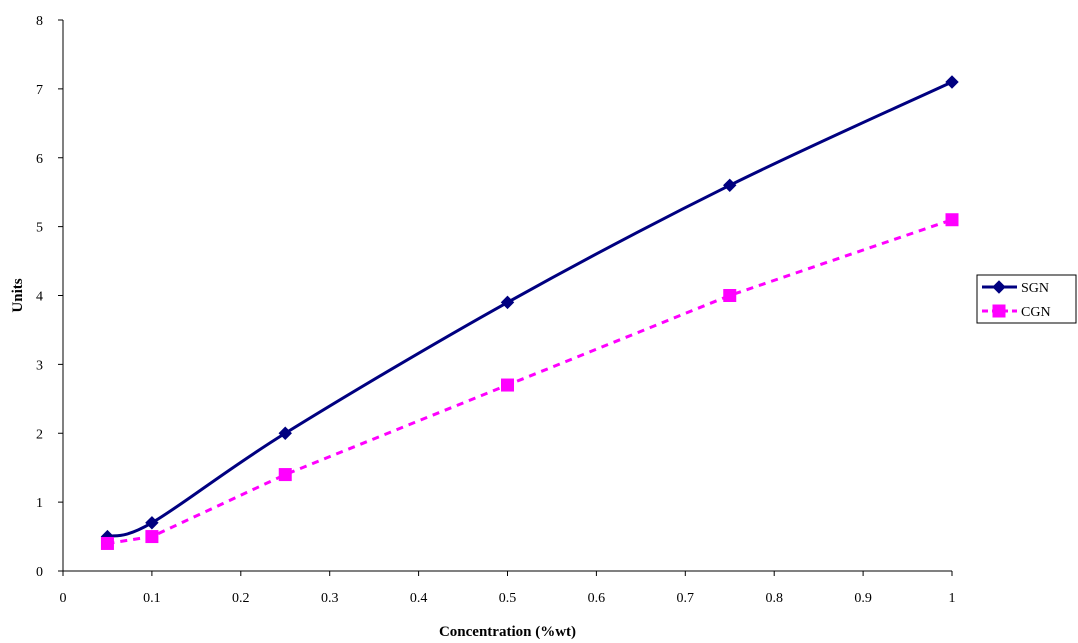 This screenshot has height=643, width=1078. What do you see at coordinates (18, 295) in the screenshot?
I see `y-axis-title: Units` at bounding box center [18, 295].